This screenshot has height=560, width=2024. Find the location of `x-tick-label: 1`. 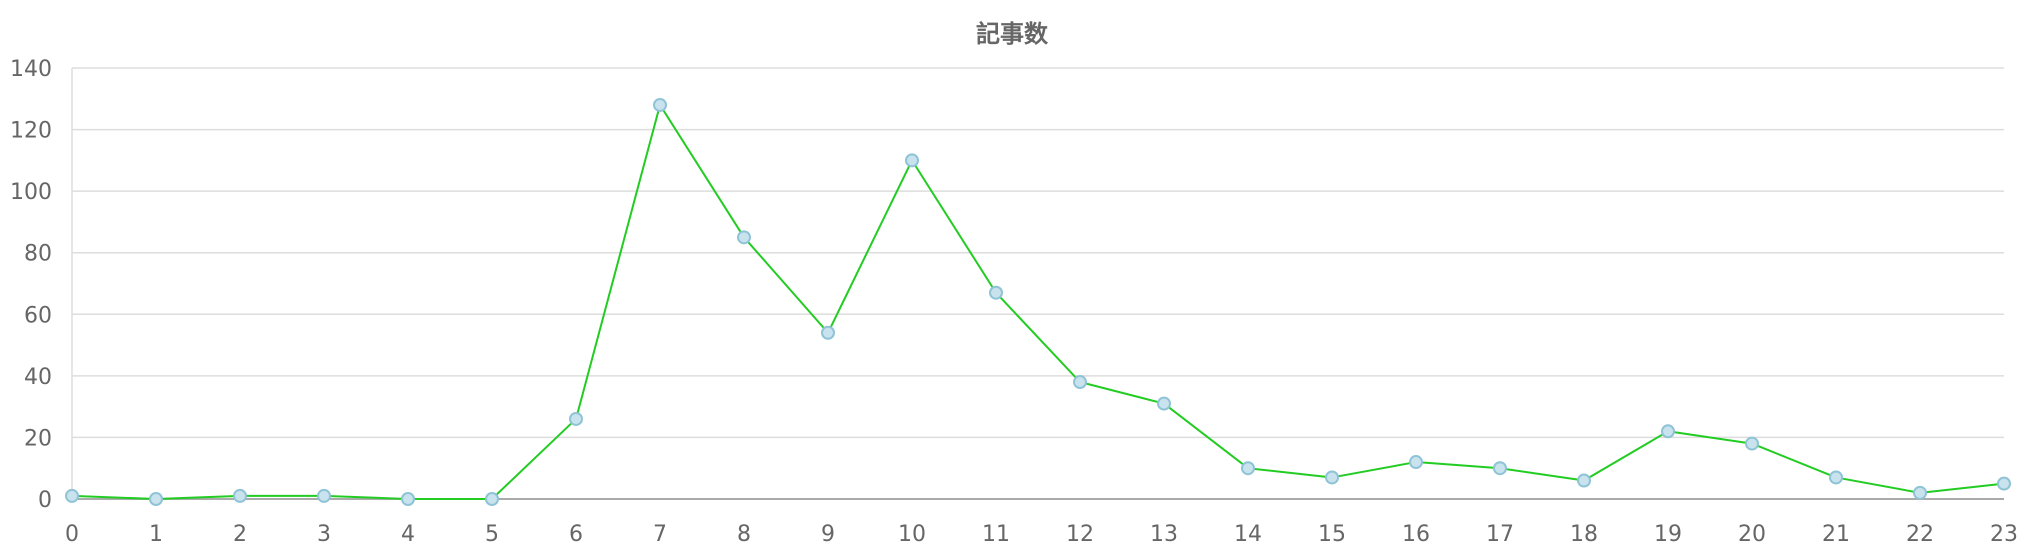

x-tick-label: 1 is located at coordinates (156, 534).